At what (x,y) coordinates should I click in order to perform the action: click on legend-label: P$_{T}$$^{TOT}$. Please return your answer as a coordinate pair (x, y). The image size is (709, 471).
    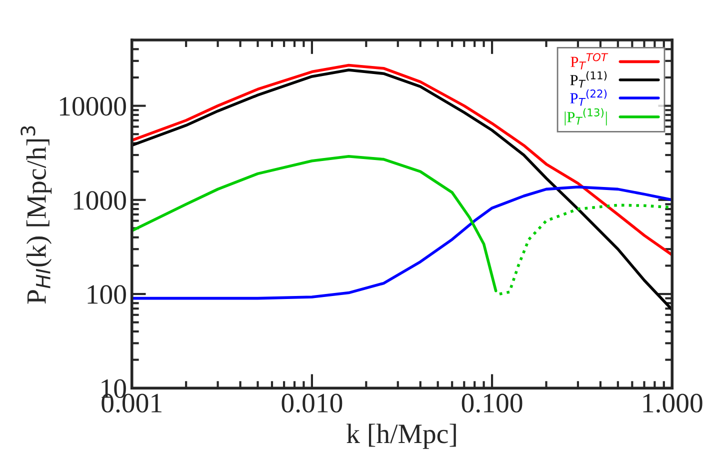
    Looking at the image, I should click on (589, 61).